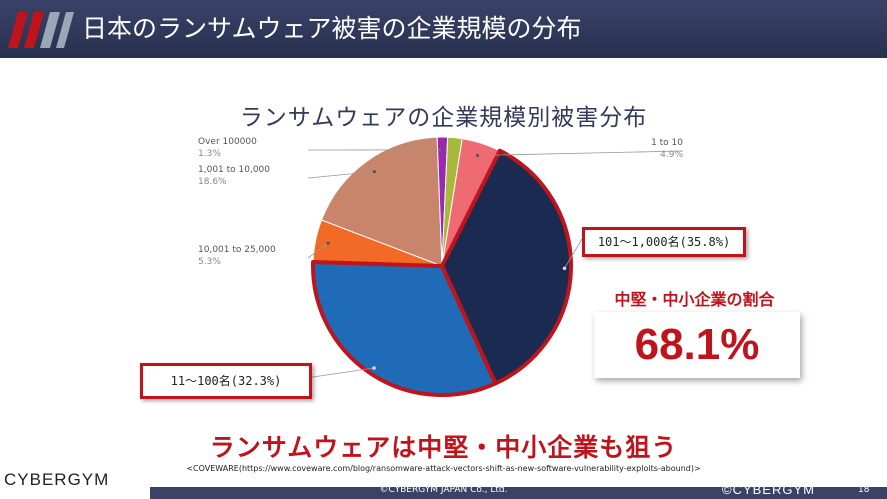  Describe the element at coordinates (212, 182) in the screenshot. I see `slice-percent-label: 18.6%` at that location.